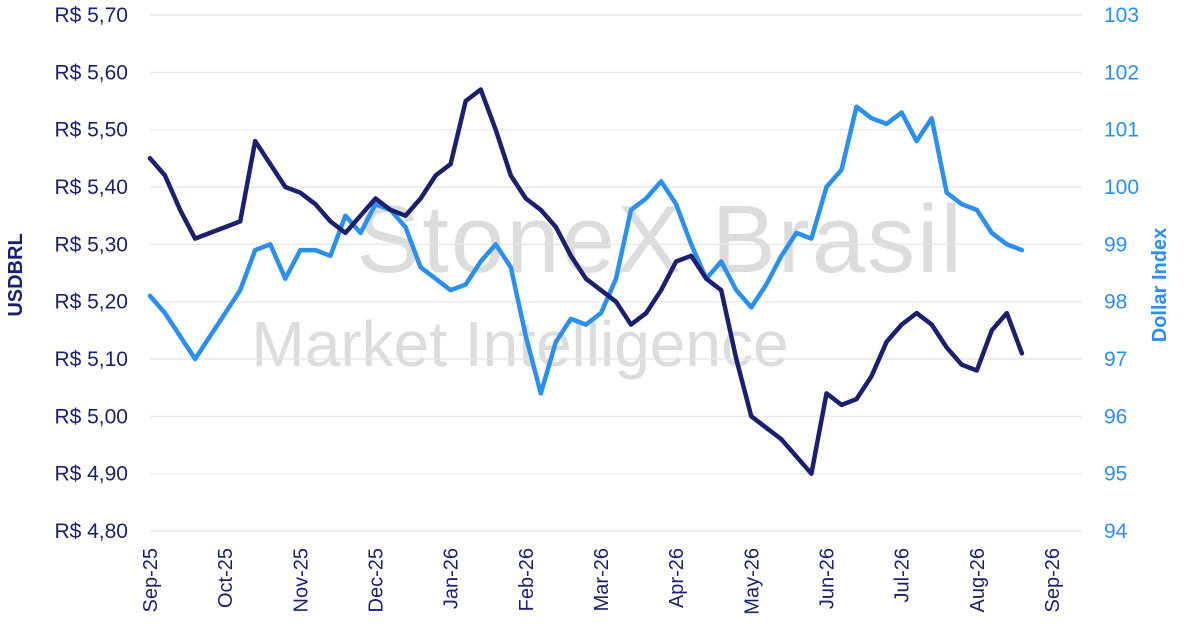 The height and width of the screenshot is (636, 1185). I want to click on left-axis-title: USDBRL, so click(16, 274).